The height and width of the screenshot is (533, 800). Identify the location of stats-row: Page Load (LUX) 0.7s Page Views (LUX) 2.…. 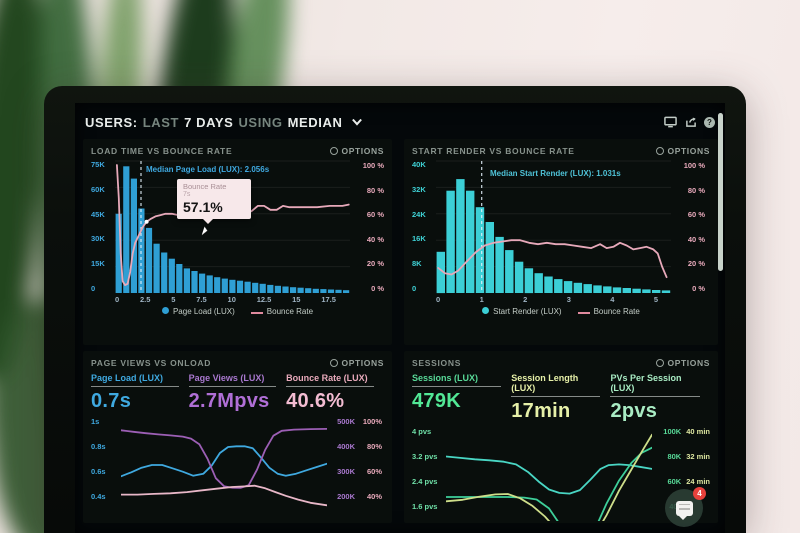
(237, 393).